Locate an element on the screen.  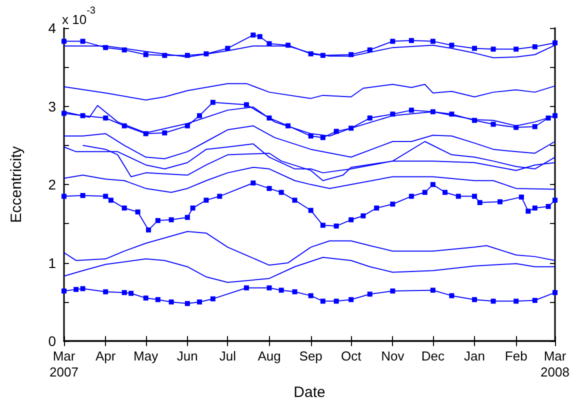
y-axis-title: Eccentricity is located at coordinates (16, 184).